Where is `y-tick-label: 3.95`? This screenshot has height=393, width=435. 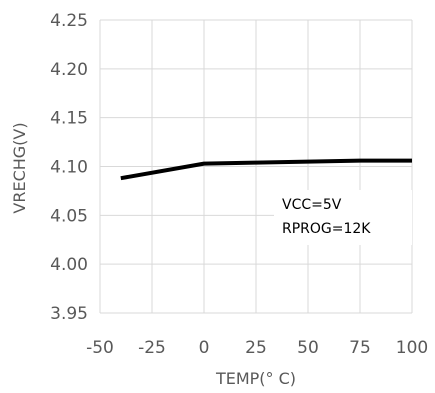
y-tick-label: 3.95 is located at coordinates (69, 314).